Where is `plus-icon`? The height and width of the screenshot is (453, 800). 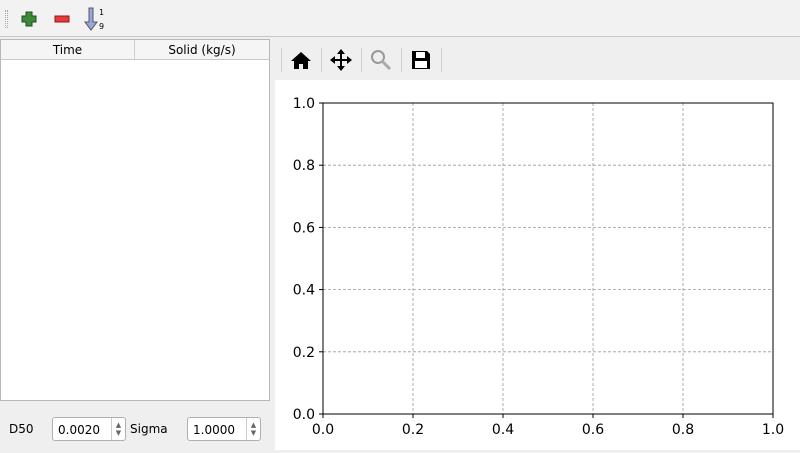
plus-icon is located at coordinates (29, 19).